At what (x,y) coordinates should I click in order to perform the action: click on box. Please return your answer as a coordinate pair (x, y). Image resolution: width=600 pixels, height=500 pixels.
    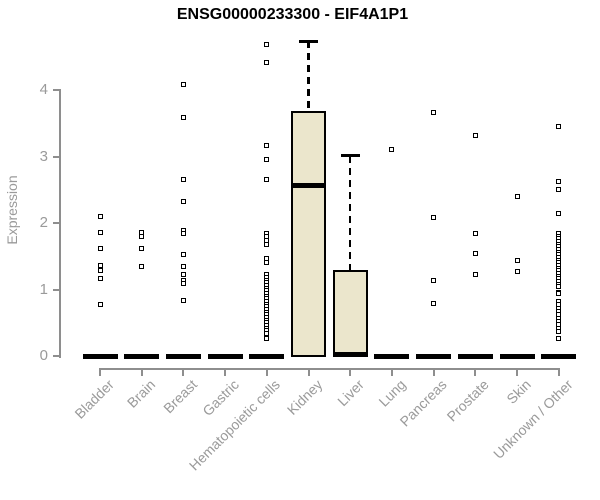
    Looking at the image, I should click on (350, 313).